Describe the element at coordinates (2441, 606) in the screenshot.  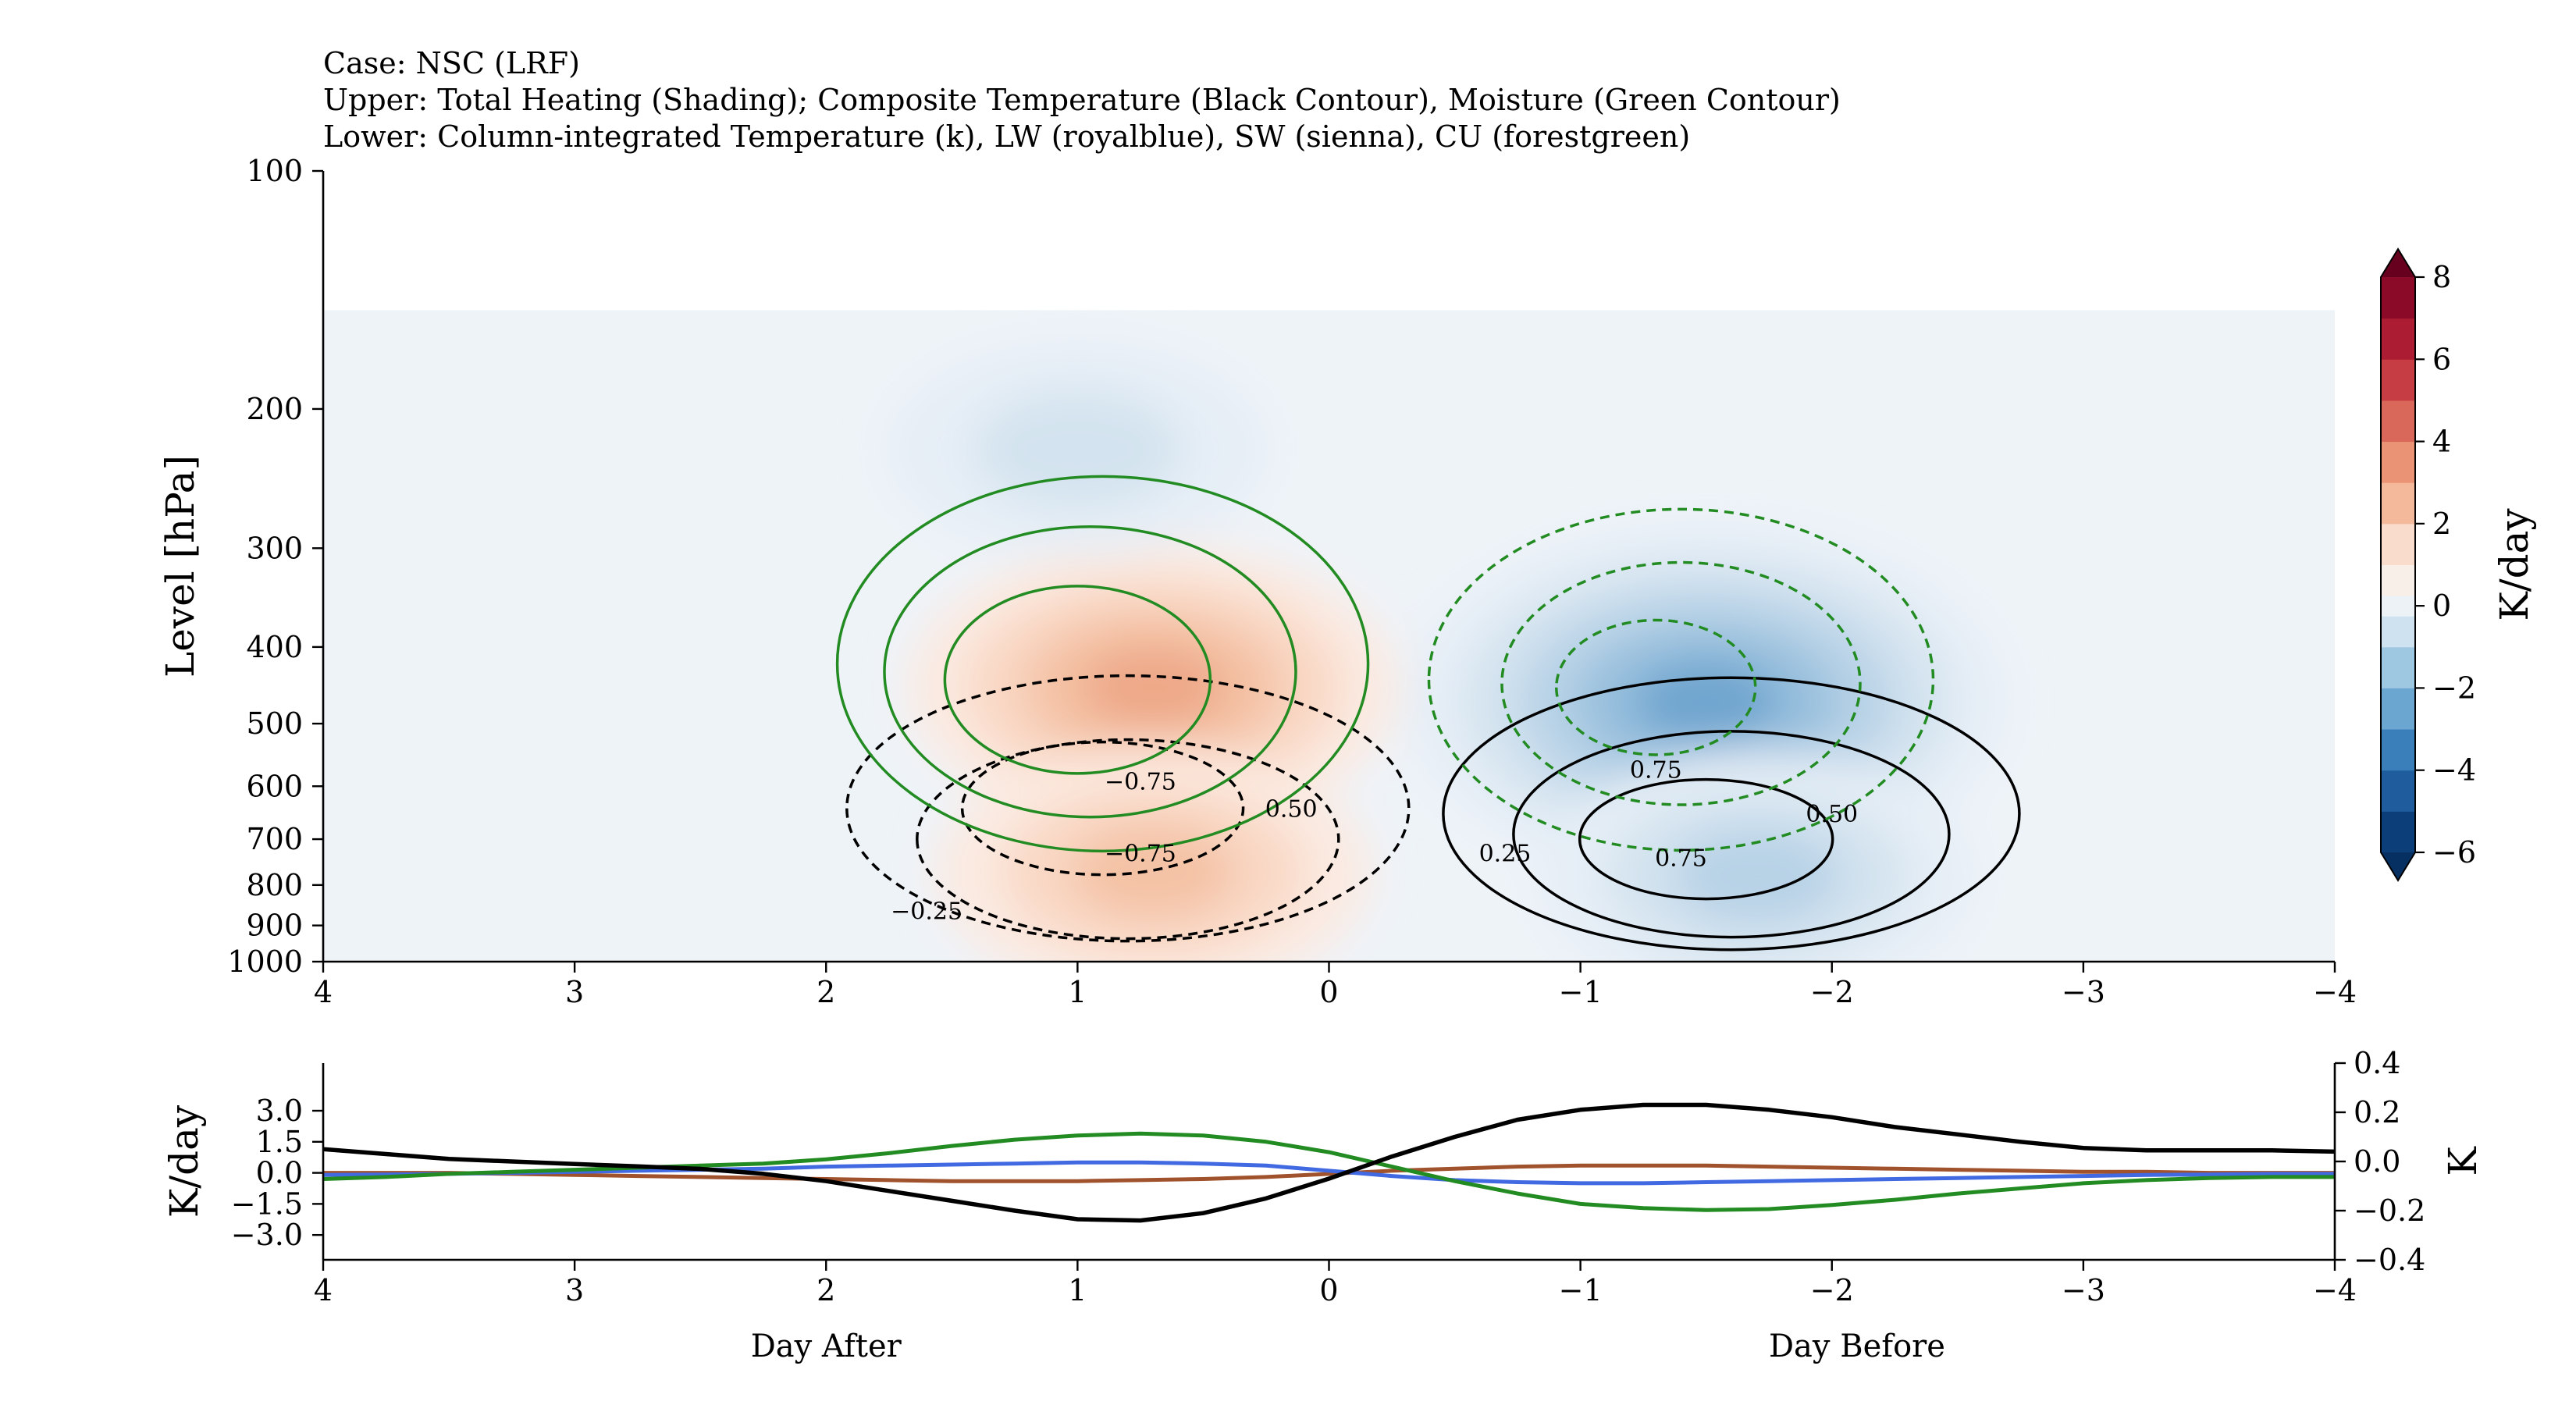
I see `colorbar-tick-label: 0` at that location.